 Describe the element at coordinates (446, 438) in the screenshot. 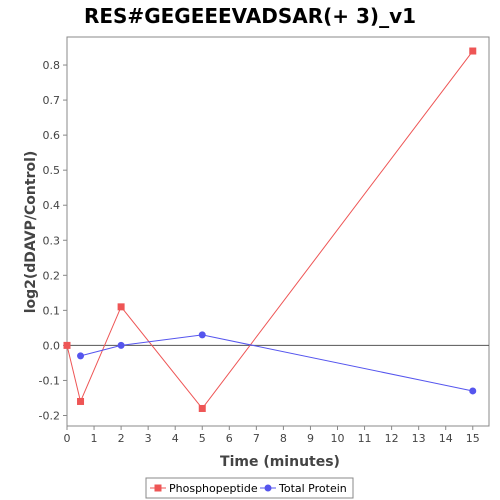

I see `x-tick-label: 14` at that location.